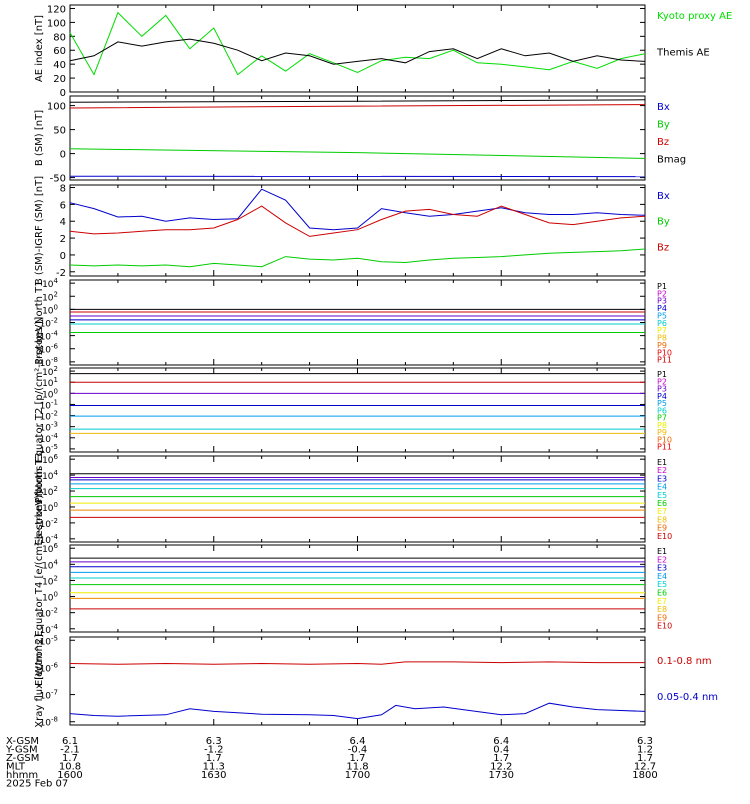  Describe the element at coordinates (39, 48) in the screenshot. I see `y-axis-label: AE index [nT]` at that location.